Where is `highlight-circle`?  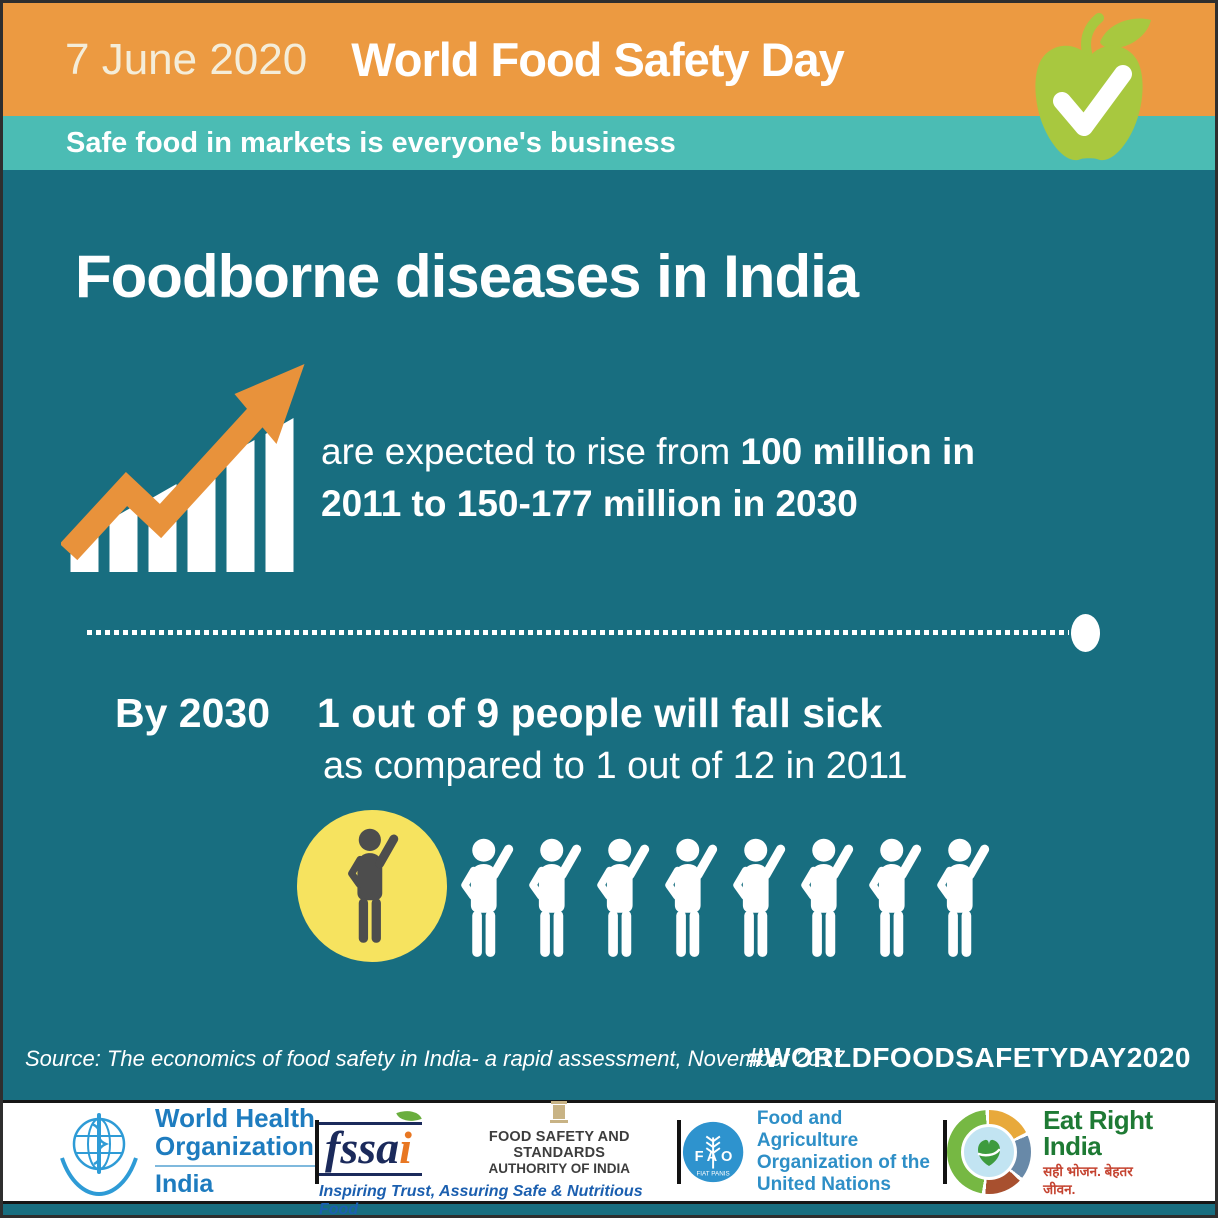
highlight-circle is located at coordinates (372, 886).